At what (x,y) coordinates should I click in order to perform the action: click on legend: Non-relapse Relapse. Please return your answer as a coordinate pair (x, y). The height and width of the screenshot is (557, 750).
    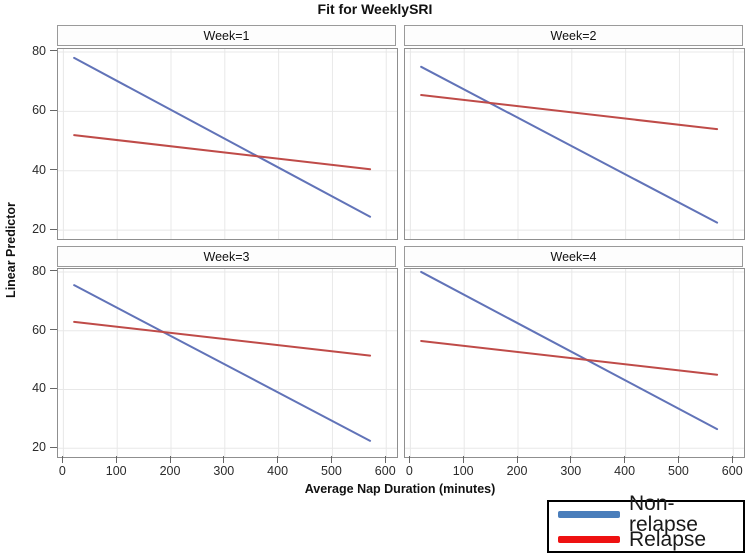
    Looking at the image, I should click on (646, 523).